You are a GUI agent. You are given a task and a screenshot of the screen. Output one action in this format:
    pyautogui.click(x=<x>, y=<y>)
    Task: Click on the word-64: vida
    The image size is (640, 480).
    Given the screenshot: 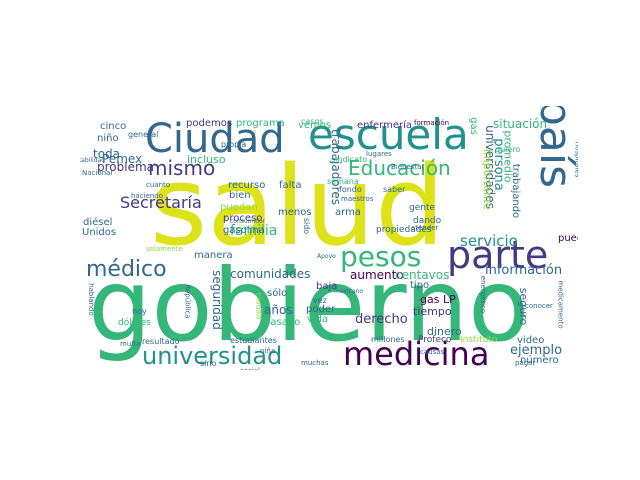 What is the action you would take?
    pyautogui.click(x=318, y=319)
    